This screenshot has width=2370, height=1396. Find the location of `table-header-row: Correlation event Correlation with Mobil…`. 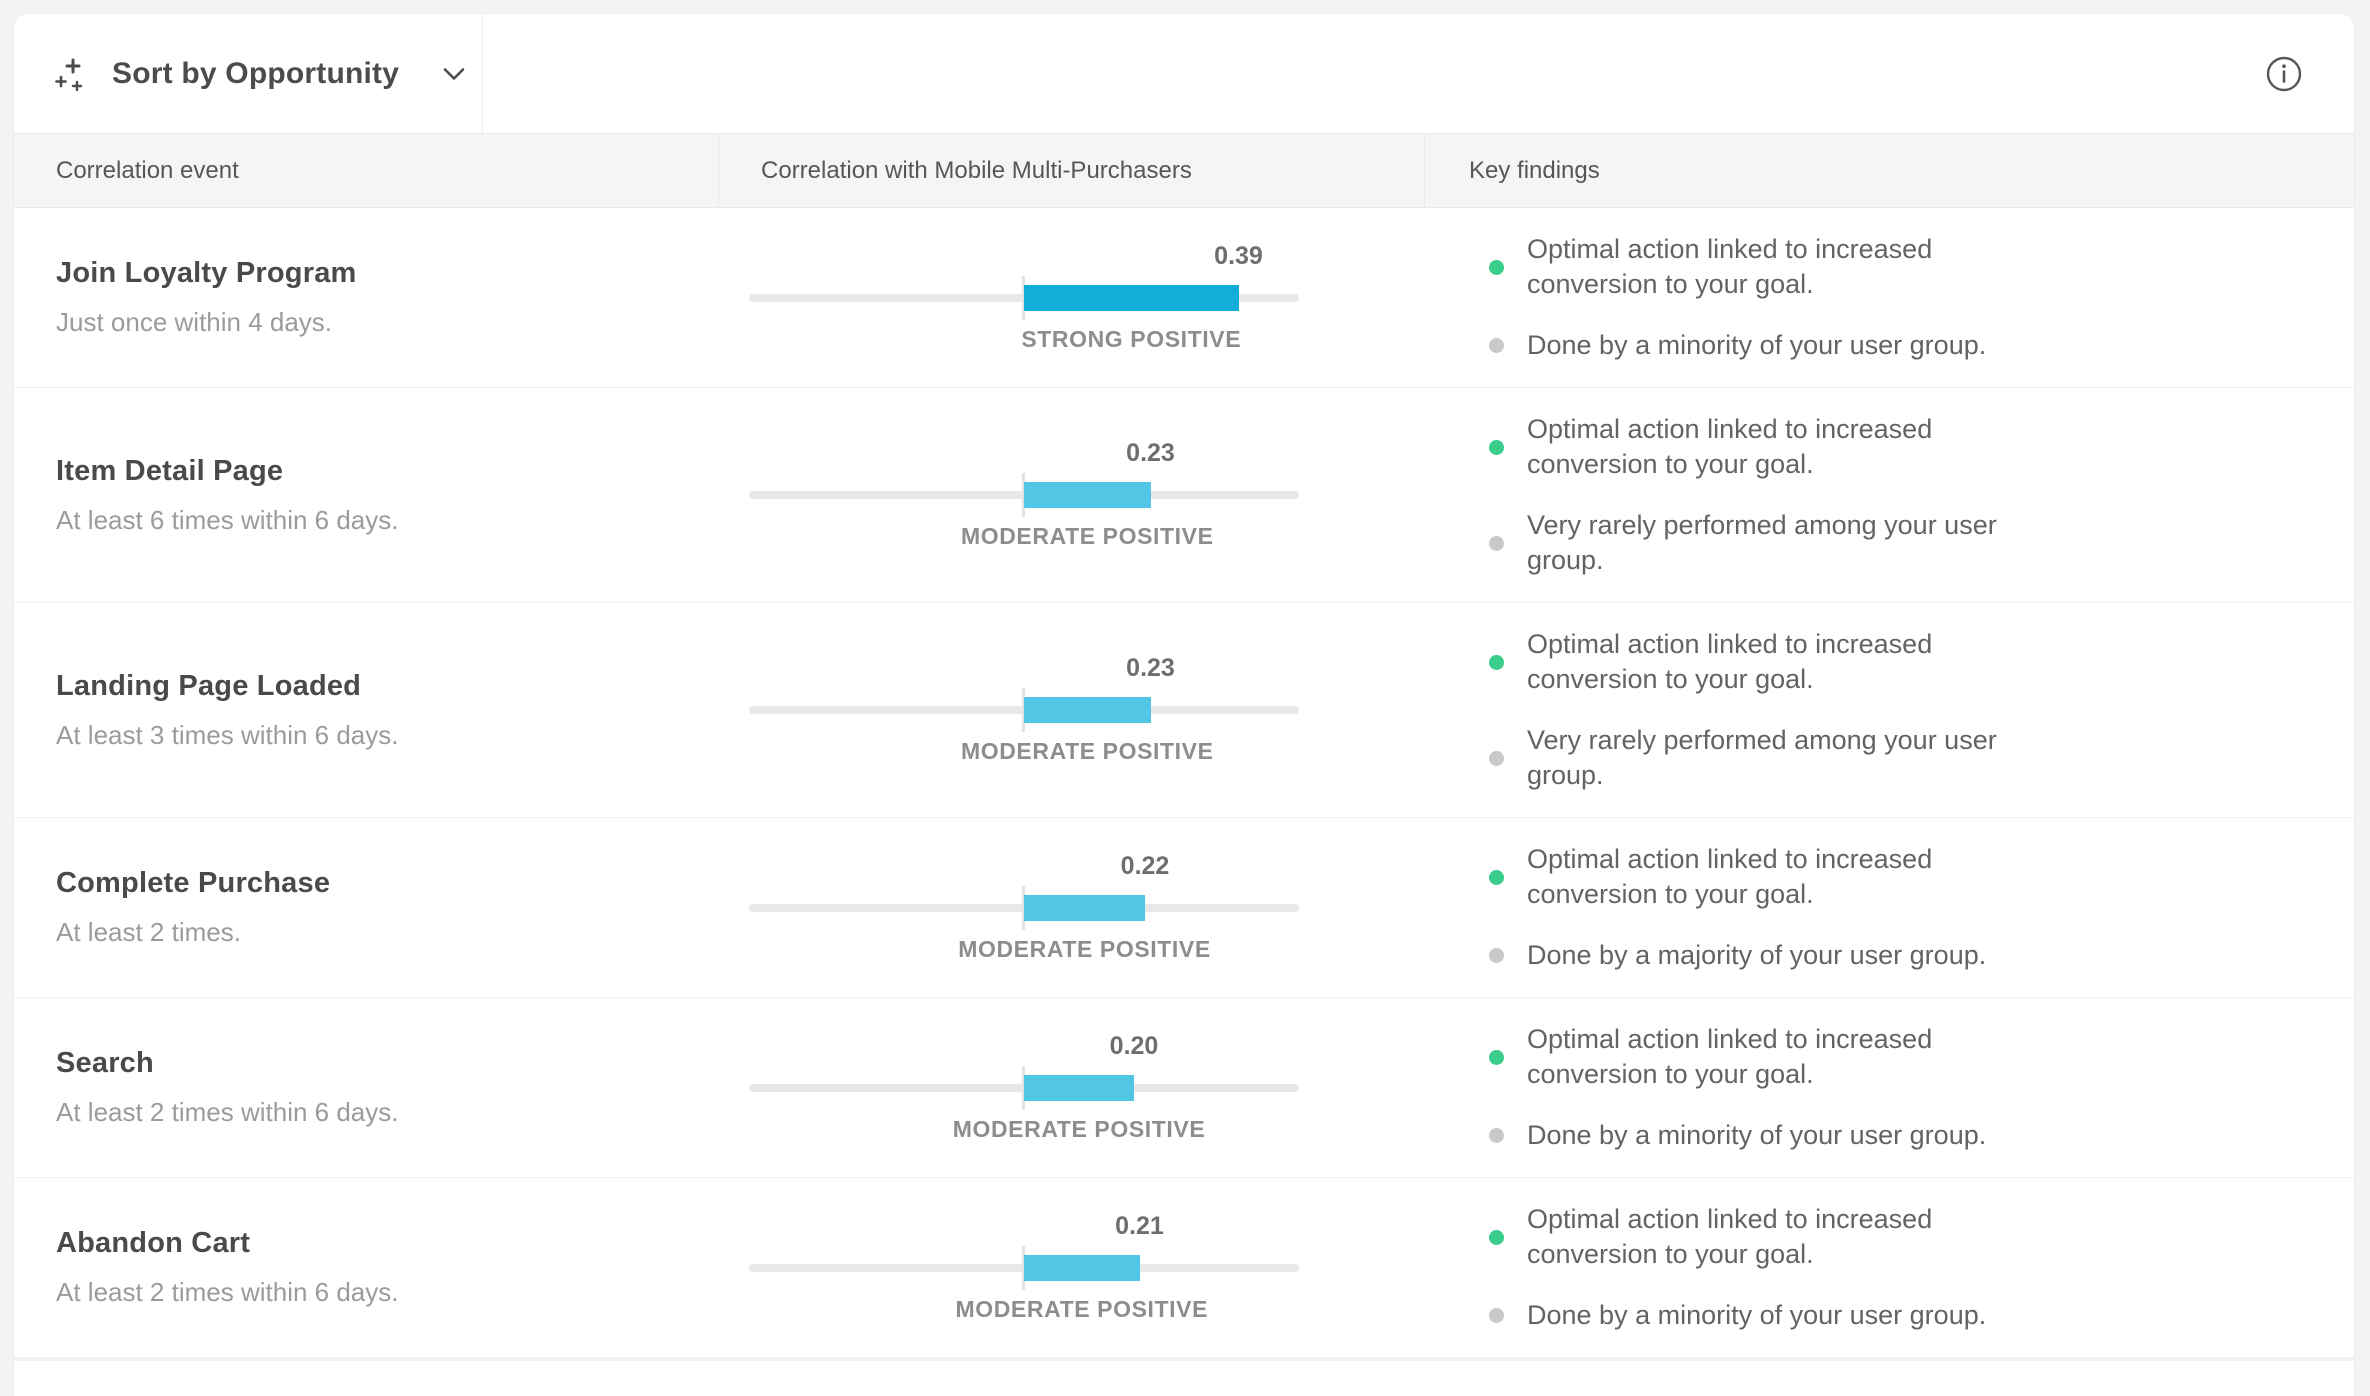

table-header-row: Correlation event Correlation with Mobil… is located at coordinates (1184, 170).